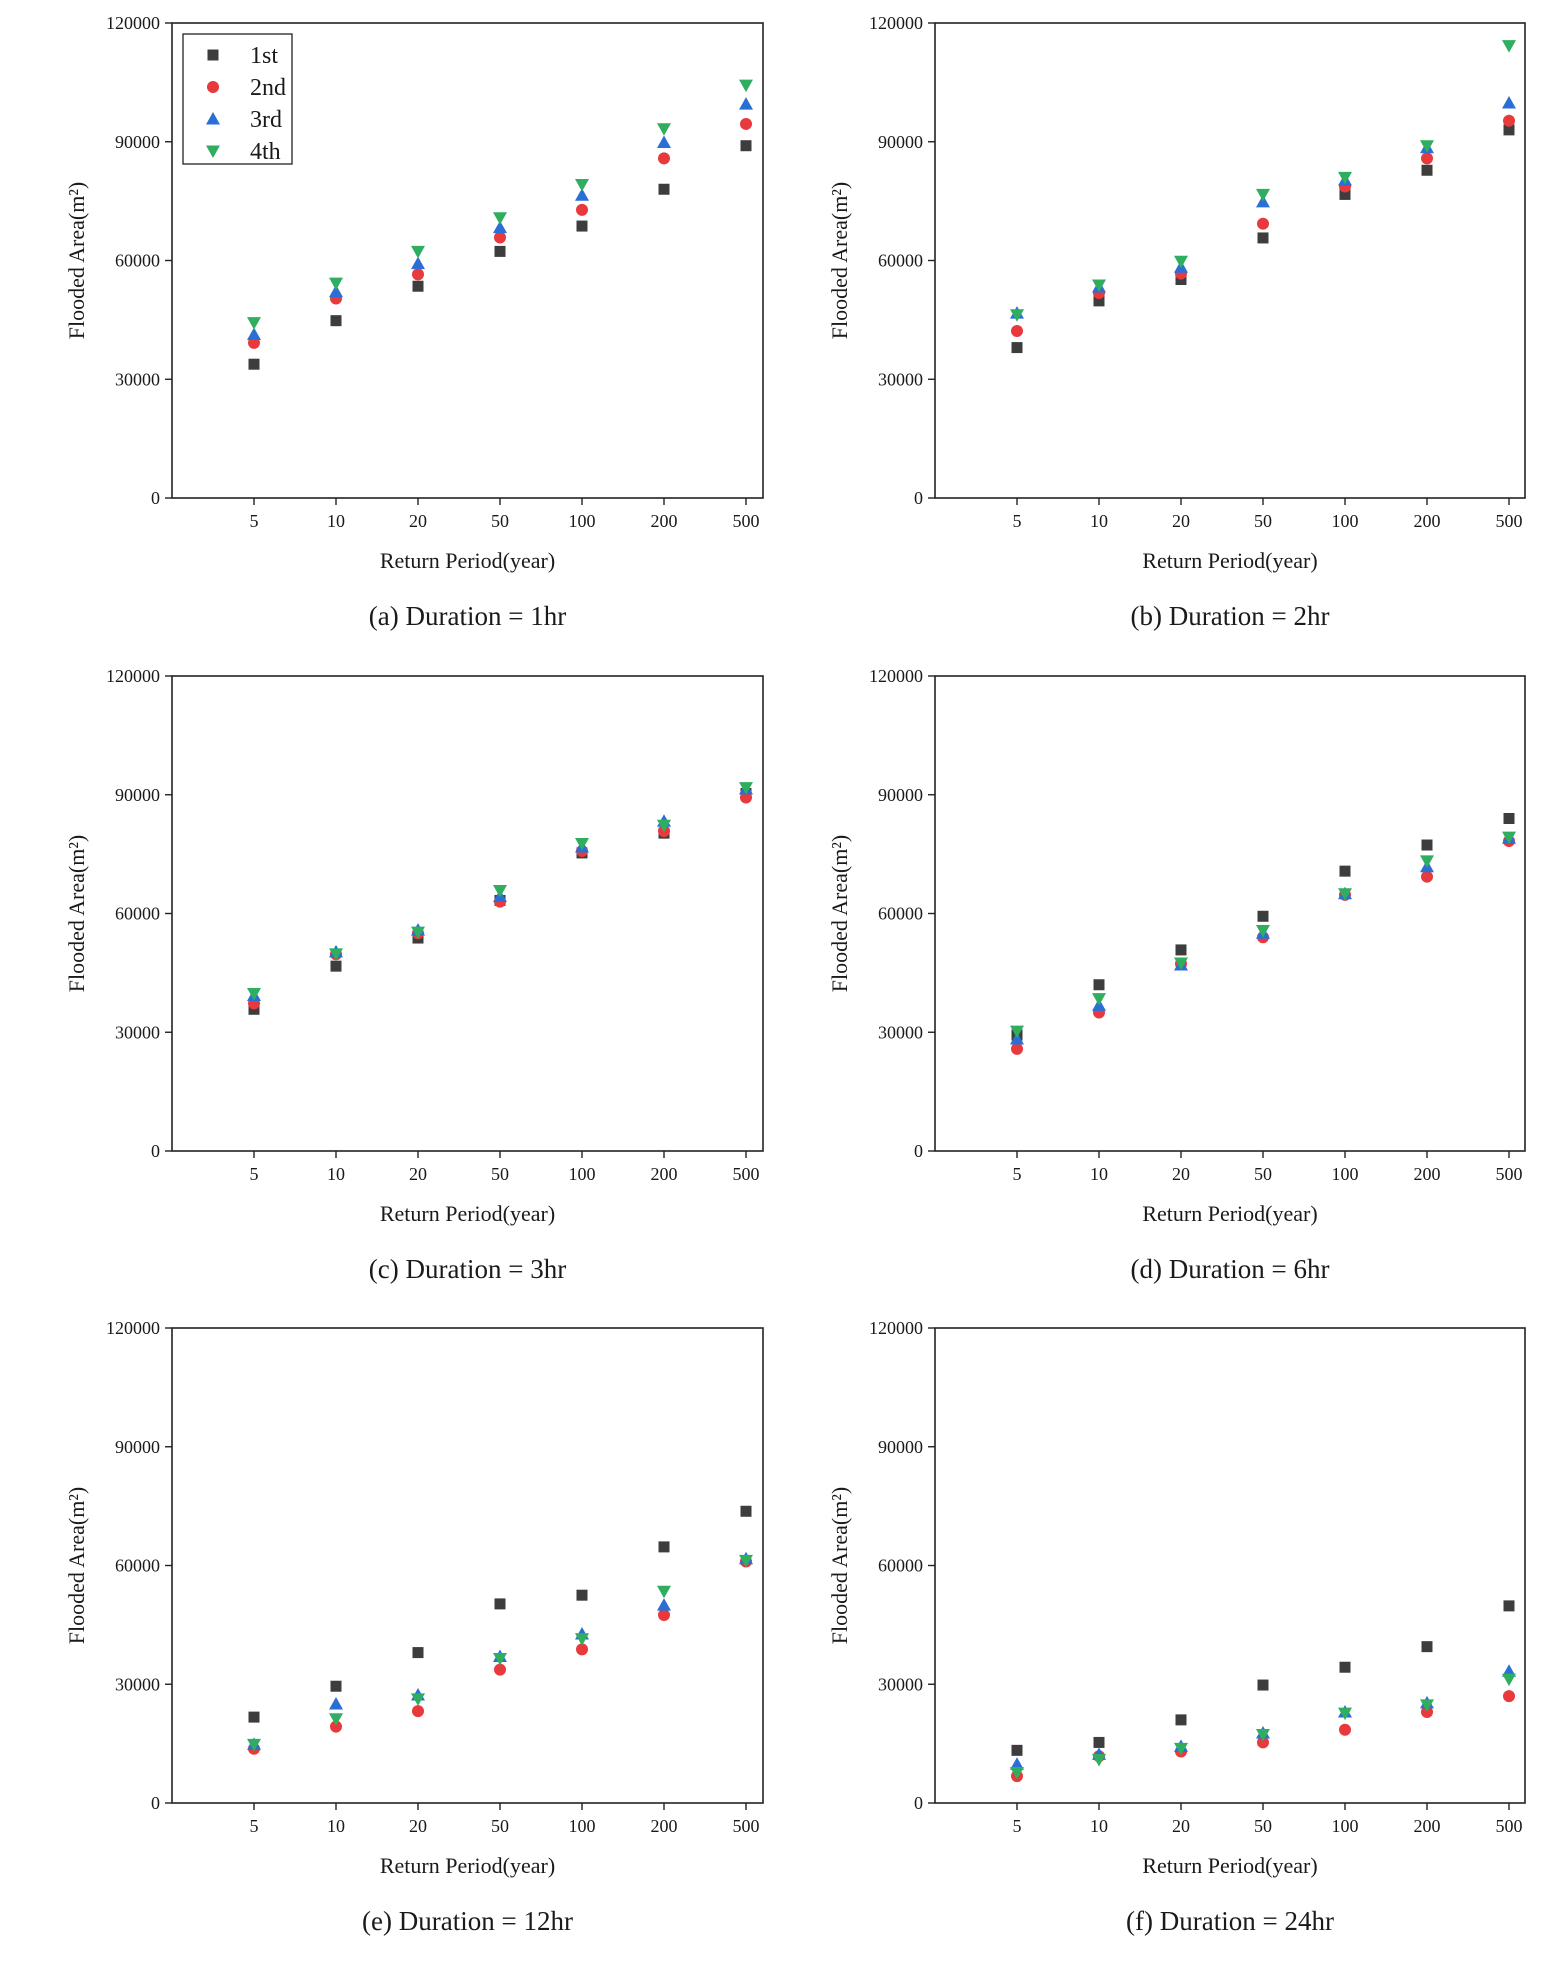  What do you see at coordinates (1230, 1921) in the screenshot?
I see `panel-caption: (f) Duration = 24hr` at bounding box center [1230, 1921].